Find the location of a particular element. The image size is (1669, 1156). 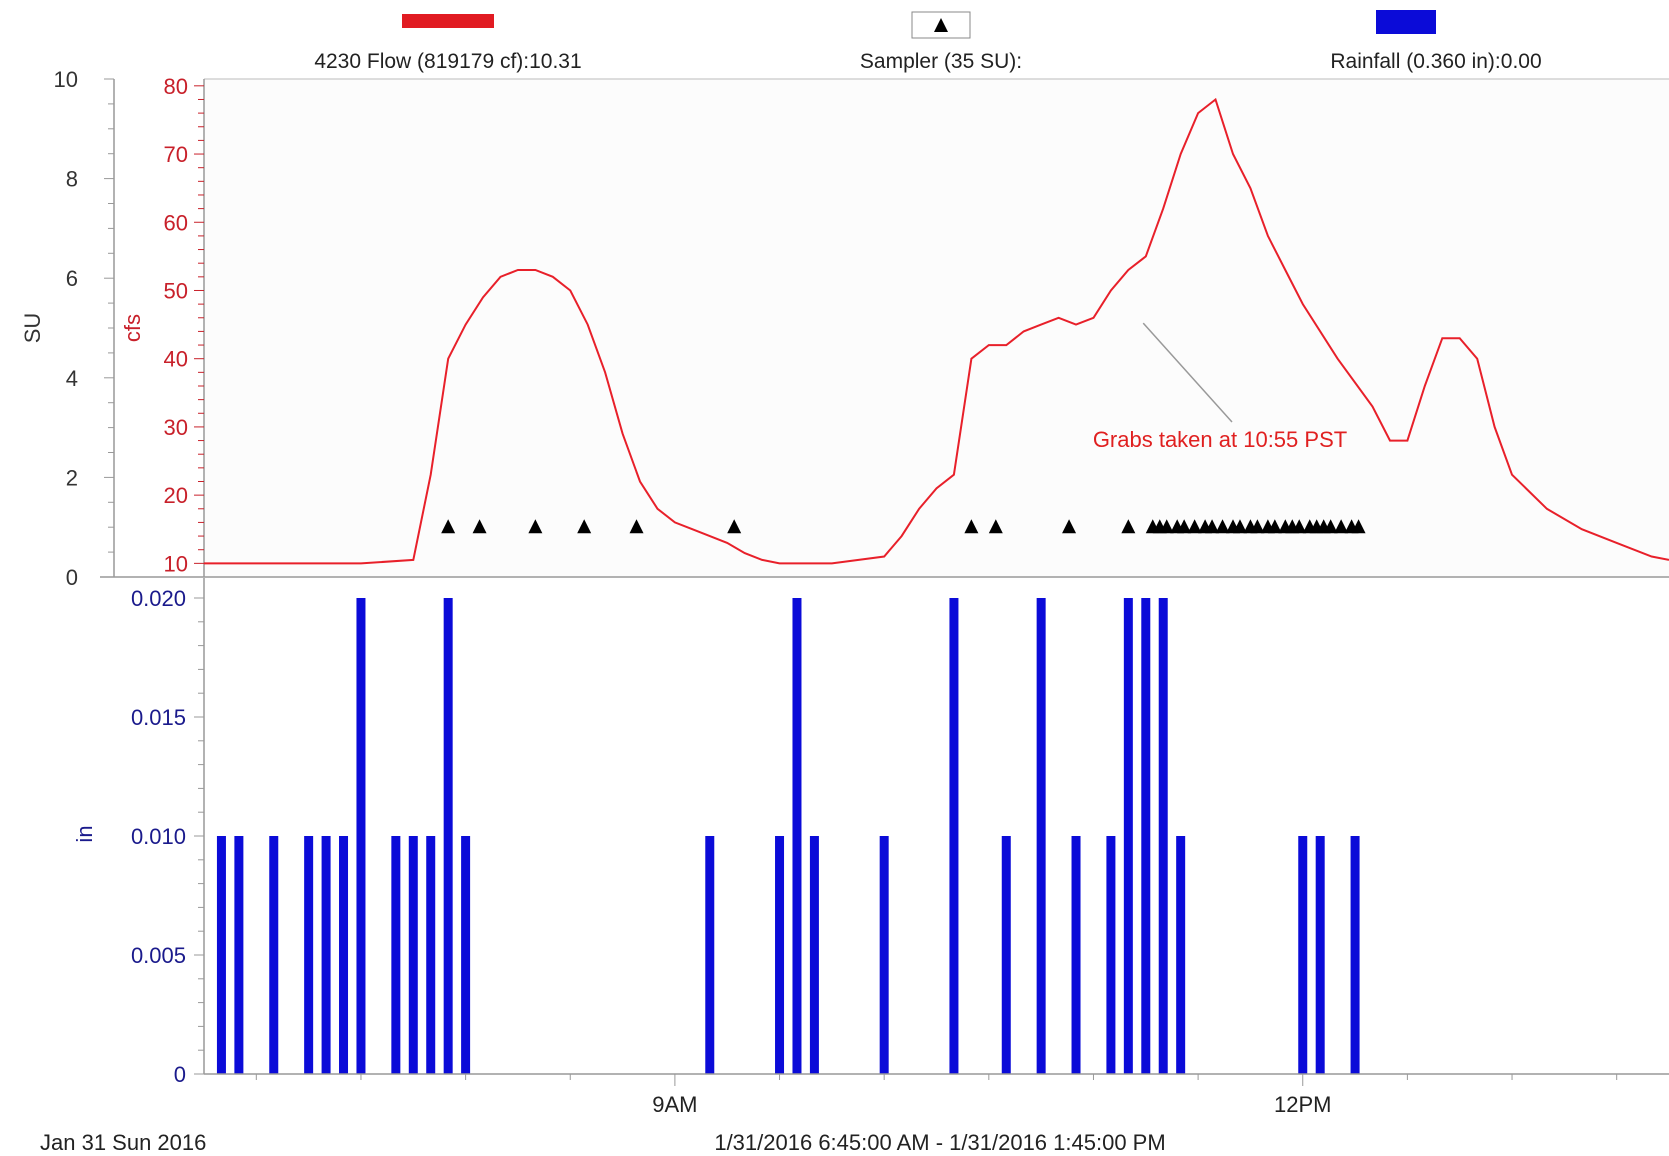

su-axis: 0 2 4 6 8 10 is located at coordinates (84, 328).